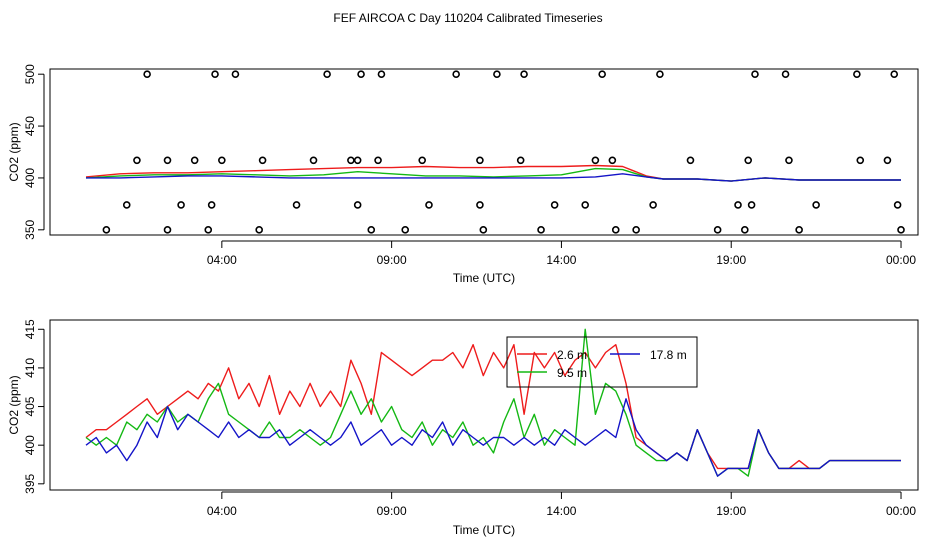  Describe the element at coordinates (30, 368) in the screenshot. I see `bottom-y-tick-label: 410` at that location.